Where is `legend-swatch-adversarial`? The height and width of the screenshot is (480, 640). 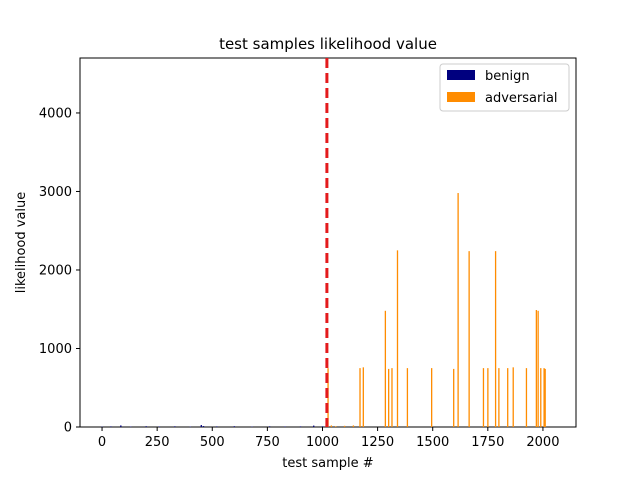 legend-swatch-adversarial is located at coordinates (461, 97).